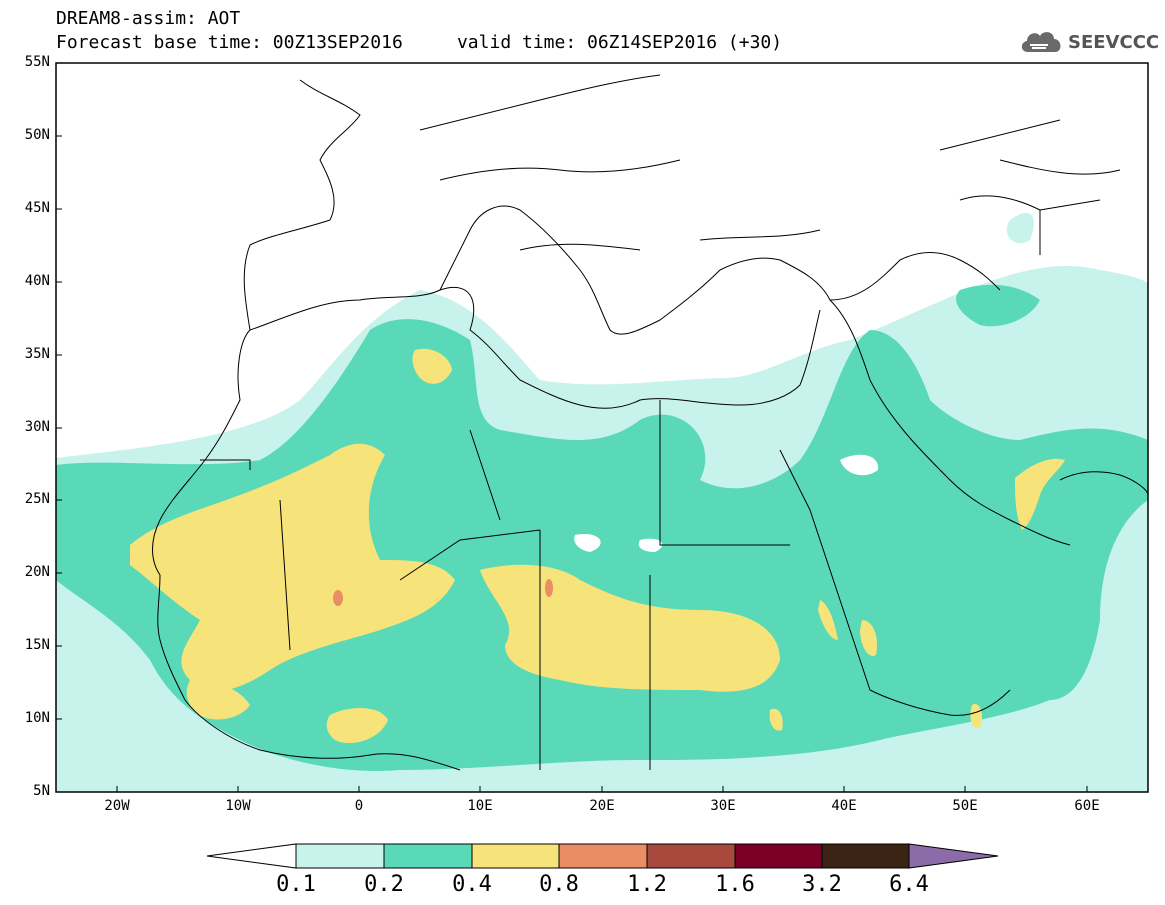 The image size is (1165, 905). I want to click on lat-label: 35N, so click(37, 354).